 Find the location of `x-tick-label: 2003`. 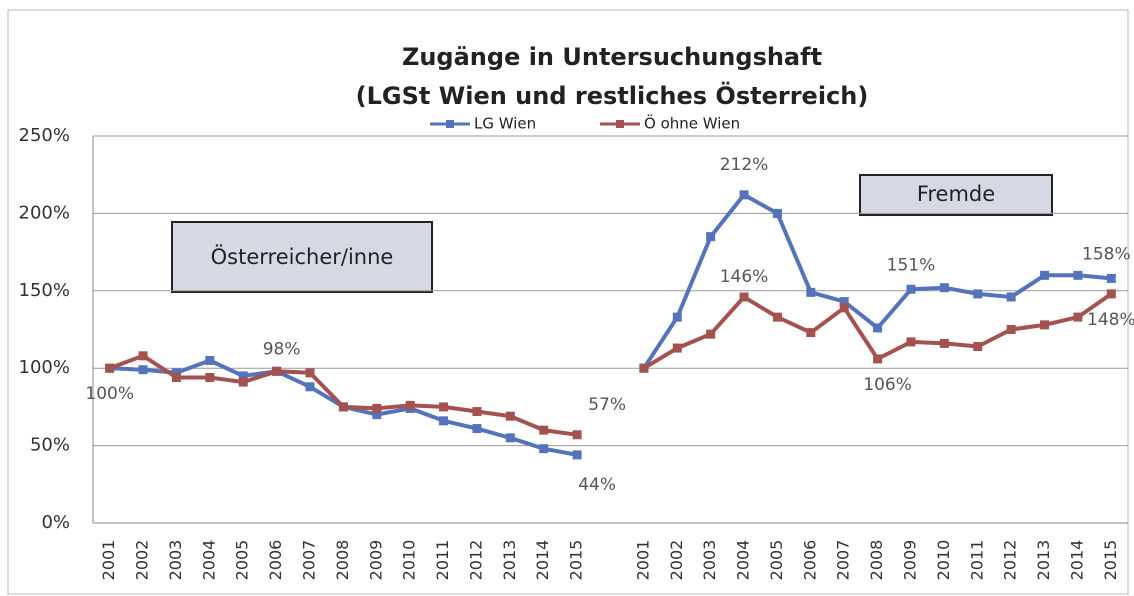

x-tick-label: 2003 is located at coordinates (709, 560).